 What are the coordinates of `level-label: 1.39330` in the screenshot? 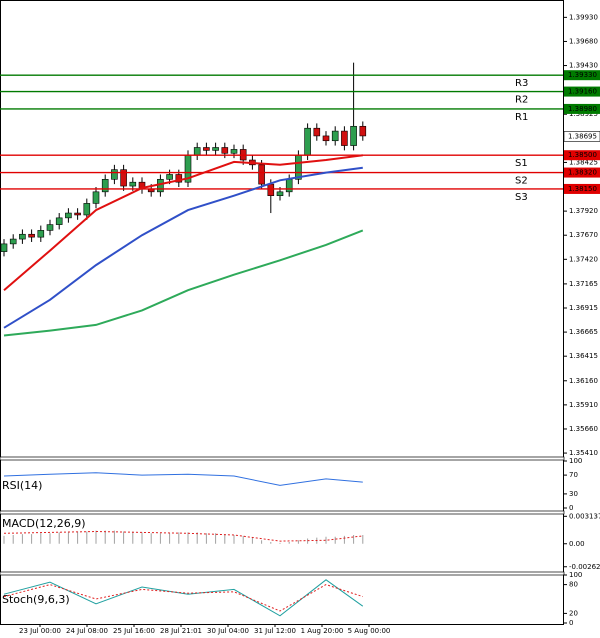 It's located at (582, 75).